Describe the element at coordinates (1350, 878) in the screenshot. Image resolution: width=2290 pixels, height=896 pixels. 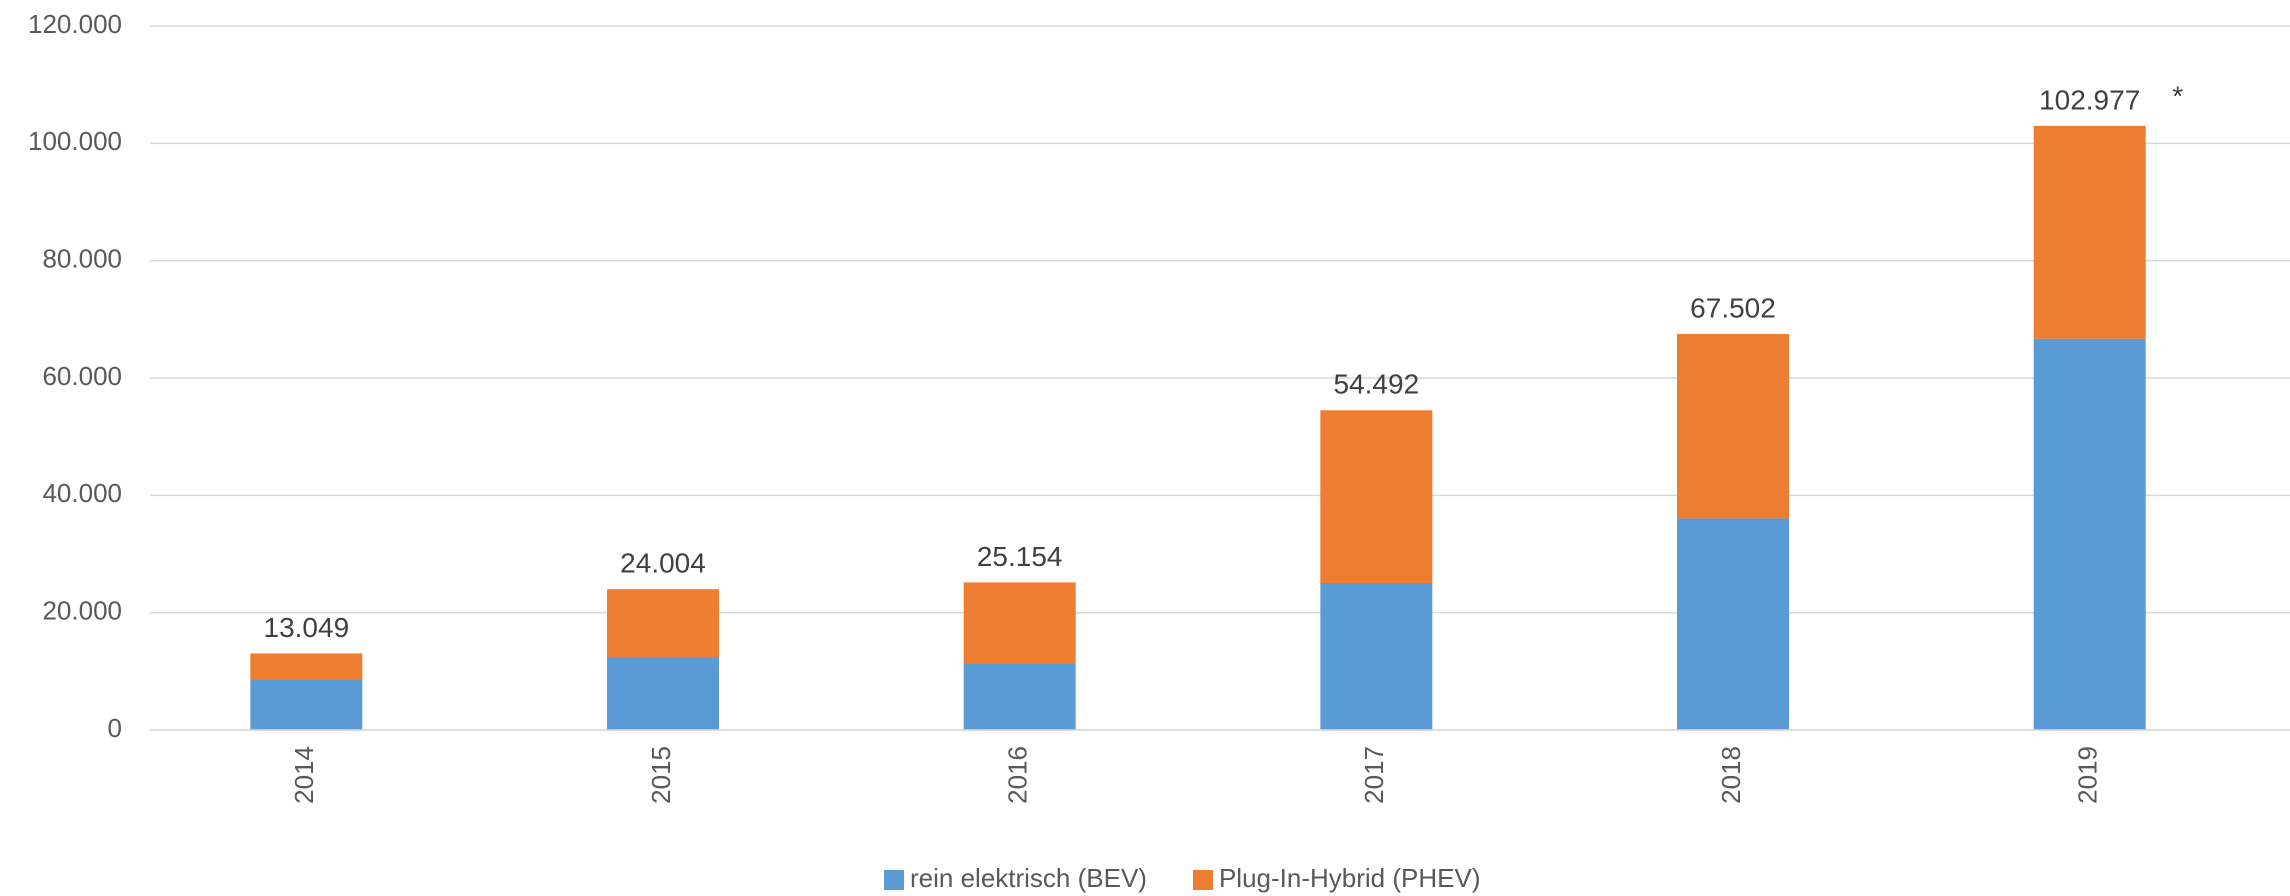
I see `legend-label: Plug-In-Hybrid (PHEV)` at that location.